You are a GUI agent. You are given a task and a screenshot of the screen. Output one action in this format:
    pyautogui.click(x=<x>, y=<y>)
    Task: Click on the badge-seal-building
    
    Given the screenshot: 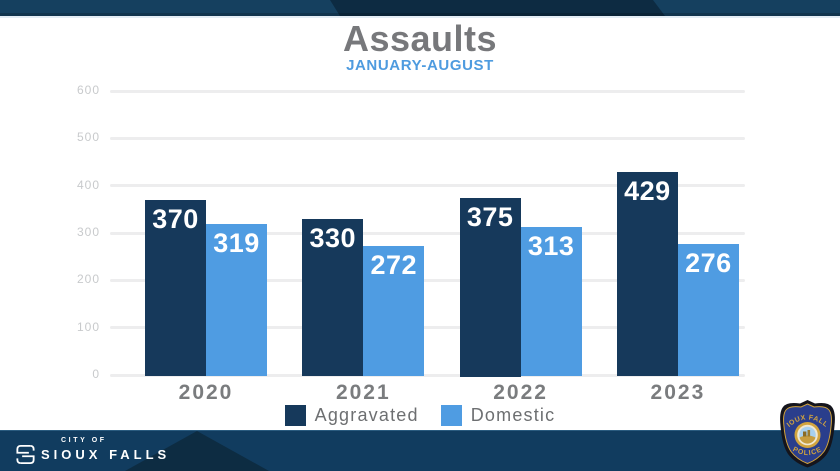 What is the action you would take?
    pyautogui.click(x=805, y=434)
    